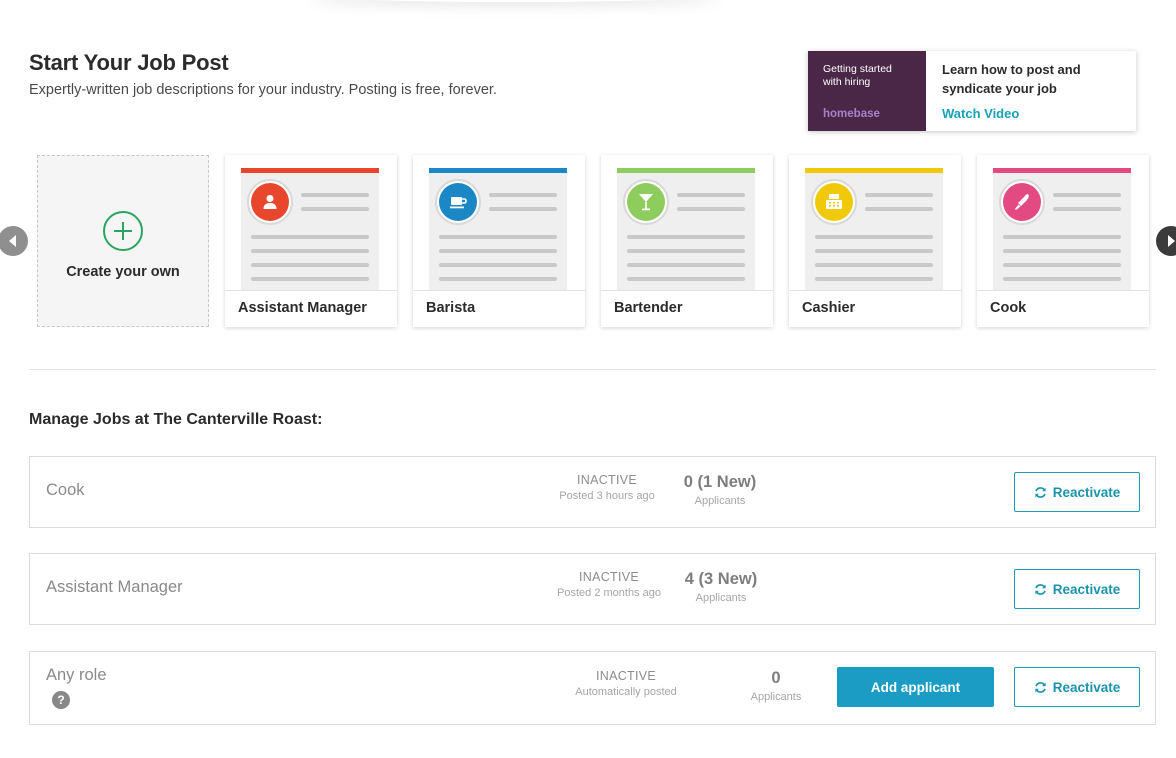 Image resolution: width=1176 pixels, height=758 pixels. Describe the element at coordinates (607, 496) in the screenshot. I see `posted-time: Posted 3 hours ago` at that location.